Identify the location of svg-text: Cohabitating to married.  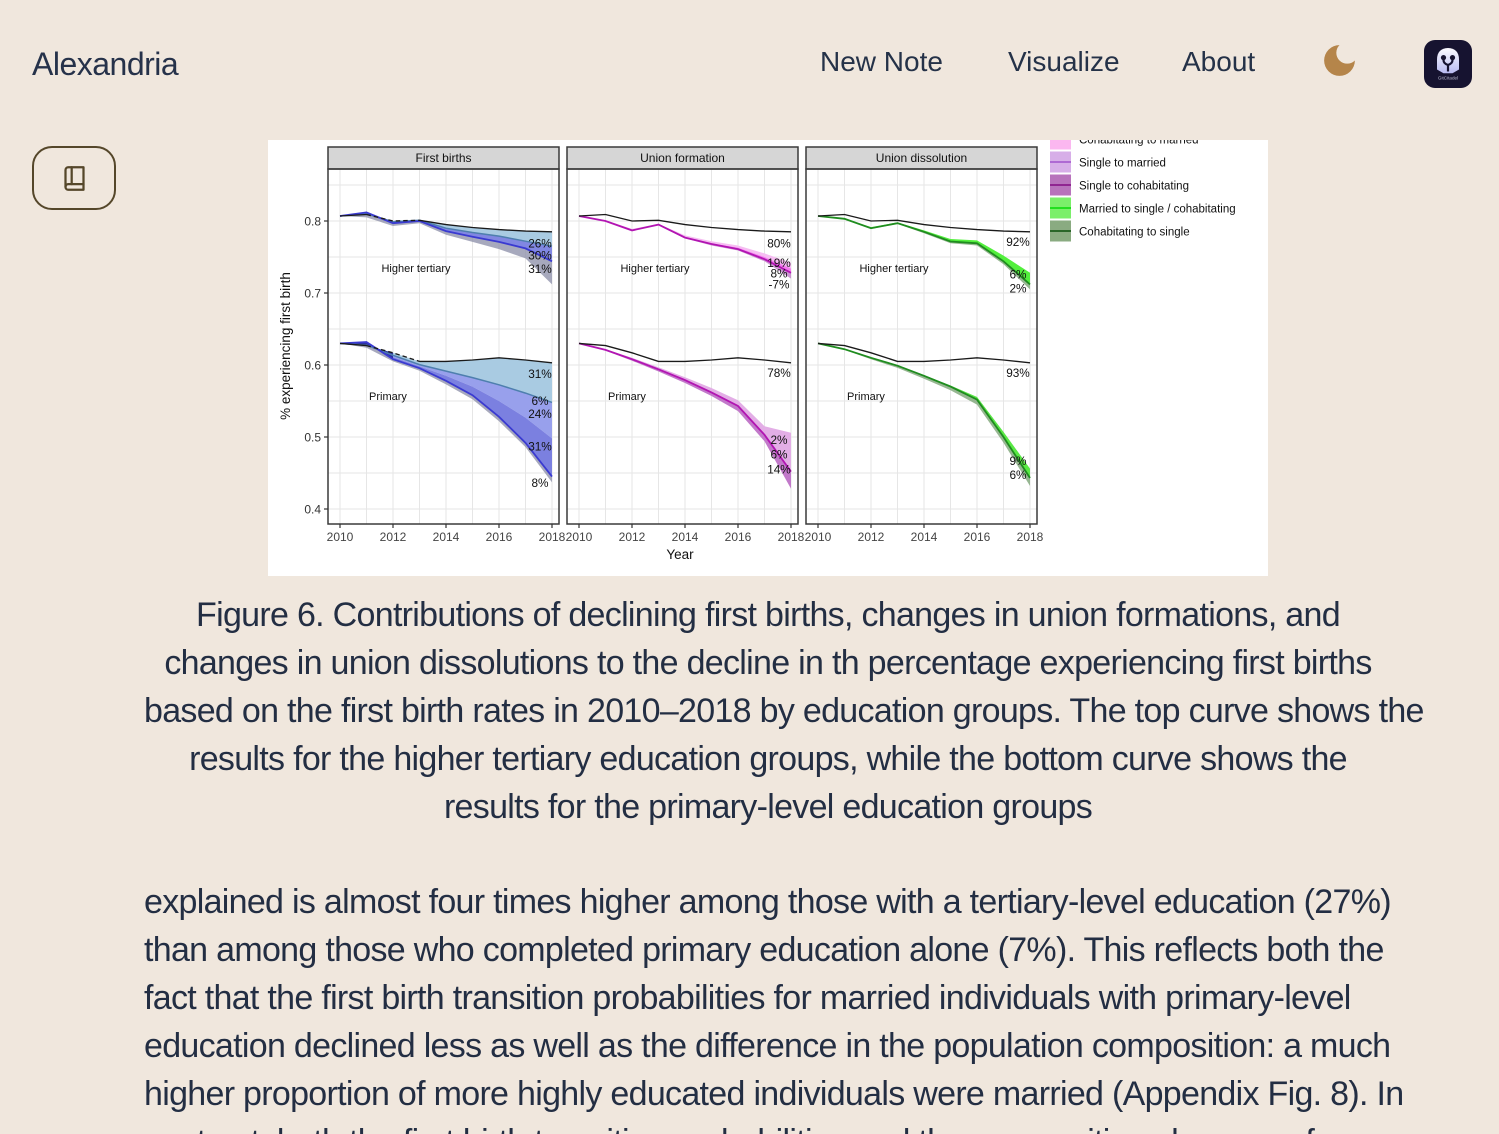
(1139, 143).